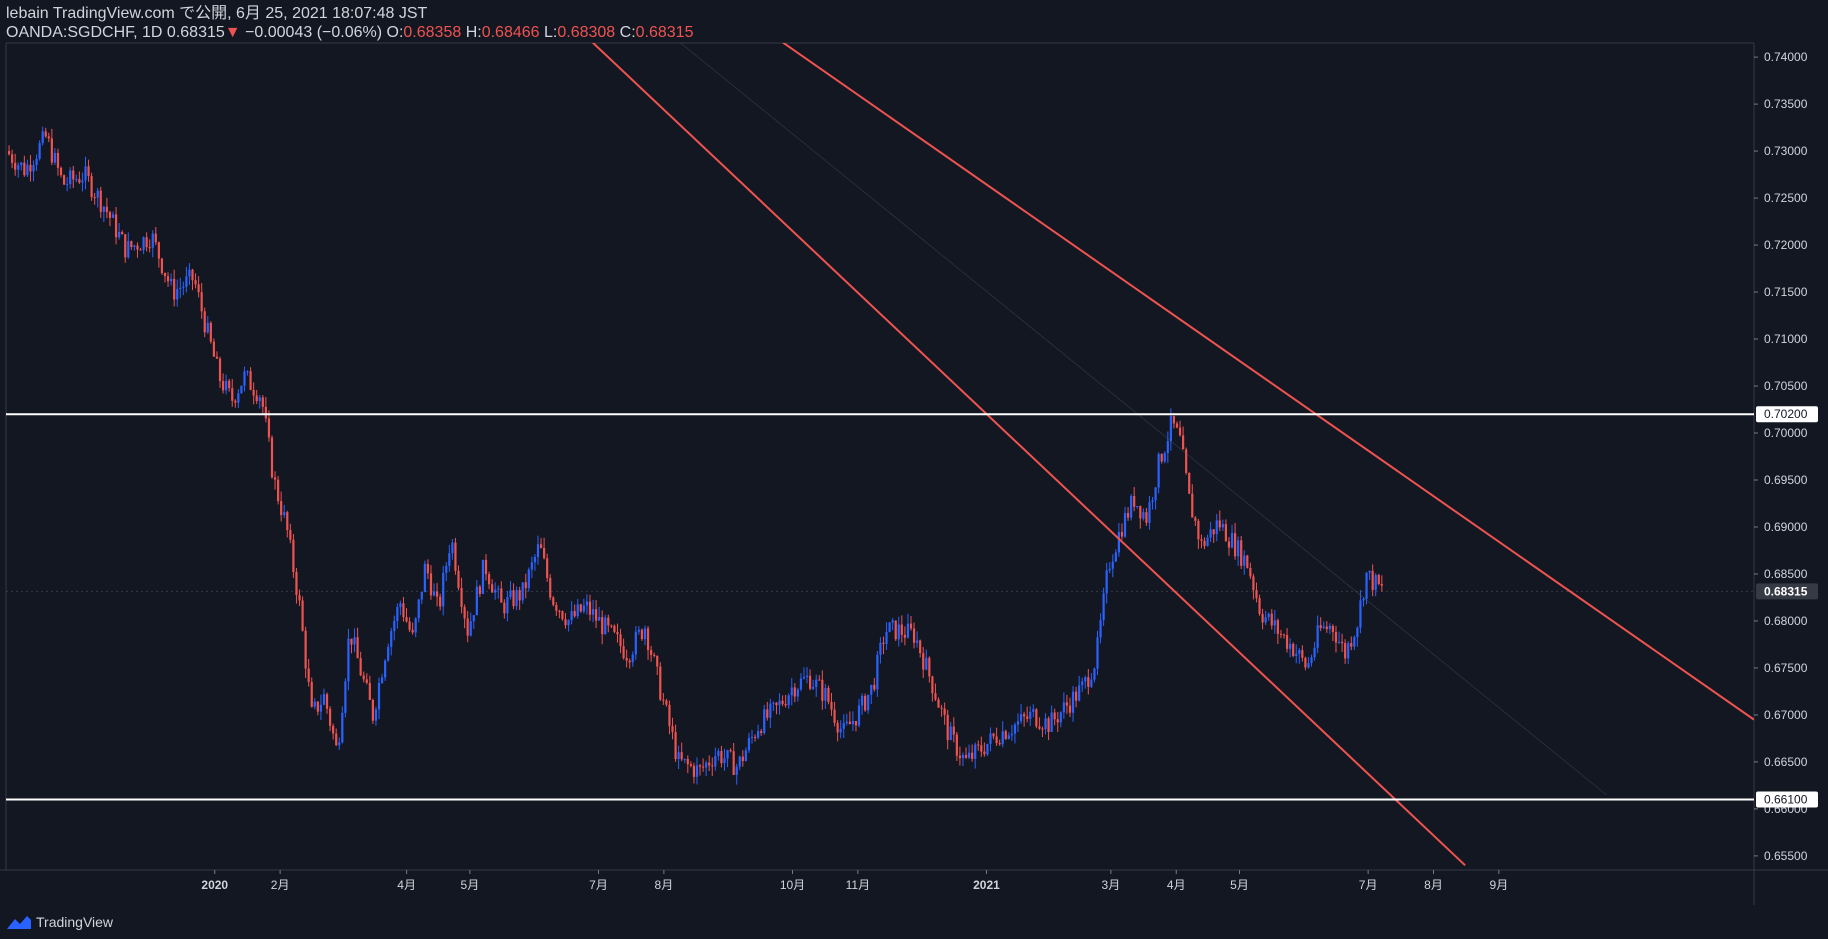 The width and height of the screenshot is (1828, 939). What do you see at coordinates (598, 885) in the screenshot?
I see `time-tick-label: 7月` at bounding box center [598, 885].